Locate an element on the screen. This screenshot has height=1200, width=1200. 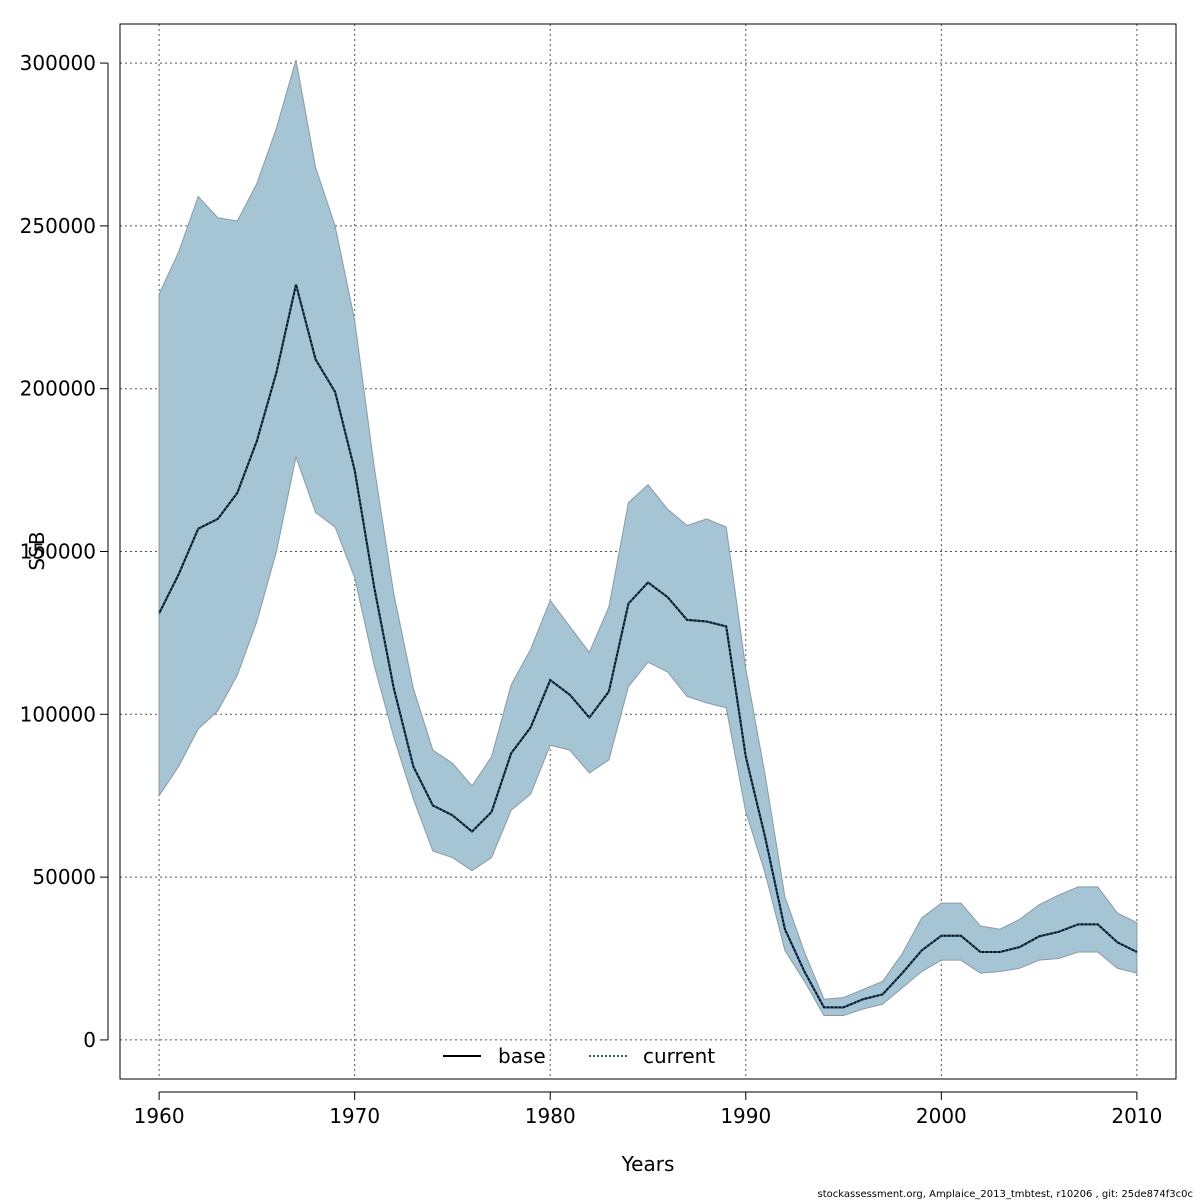
y-tick-label-150000: 150000 is located at coordinates (58, 552).